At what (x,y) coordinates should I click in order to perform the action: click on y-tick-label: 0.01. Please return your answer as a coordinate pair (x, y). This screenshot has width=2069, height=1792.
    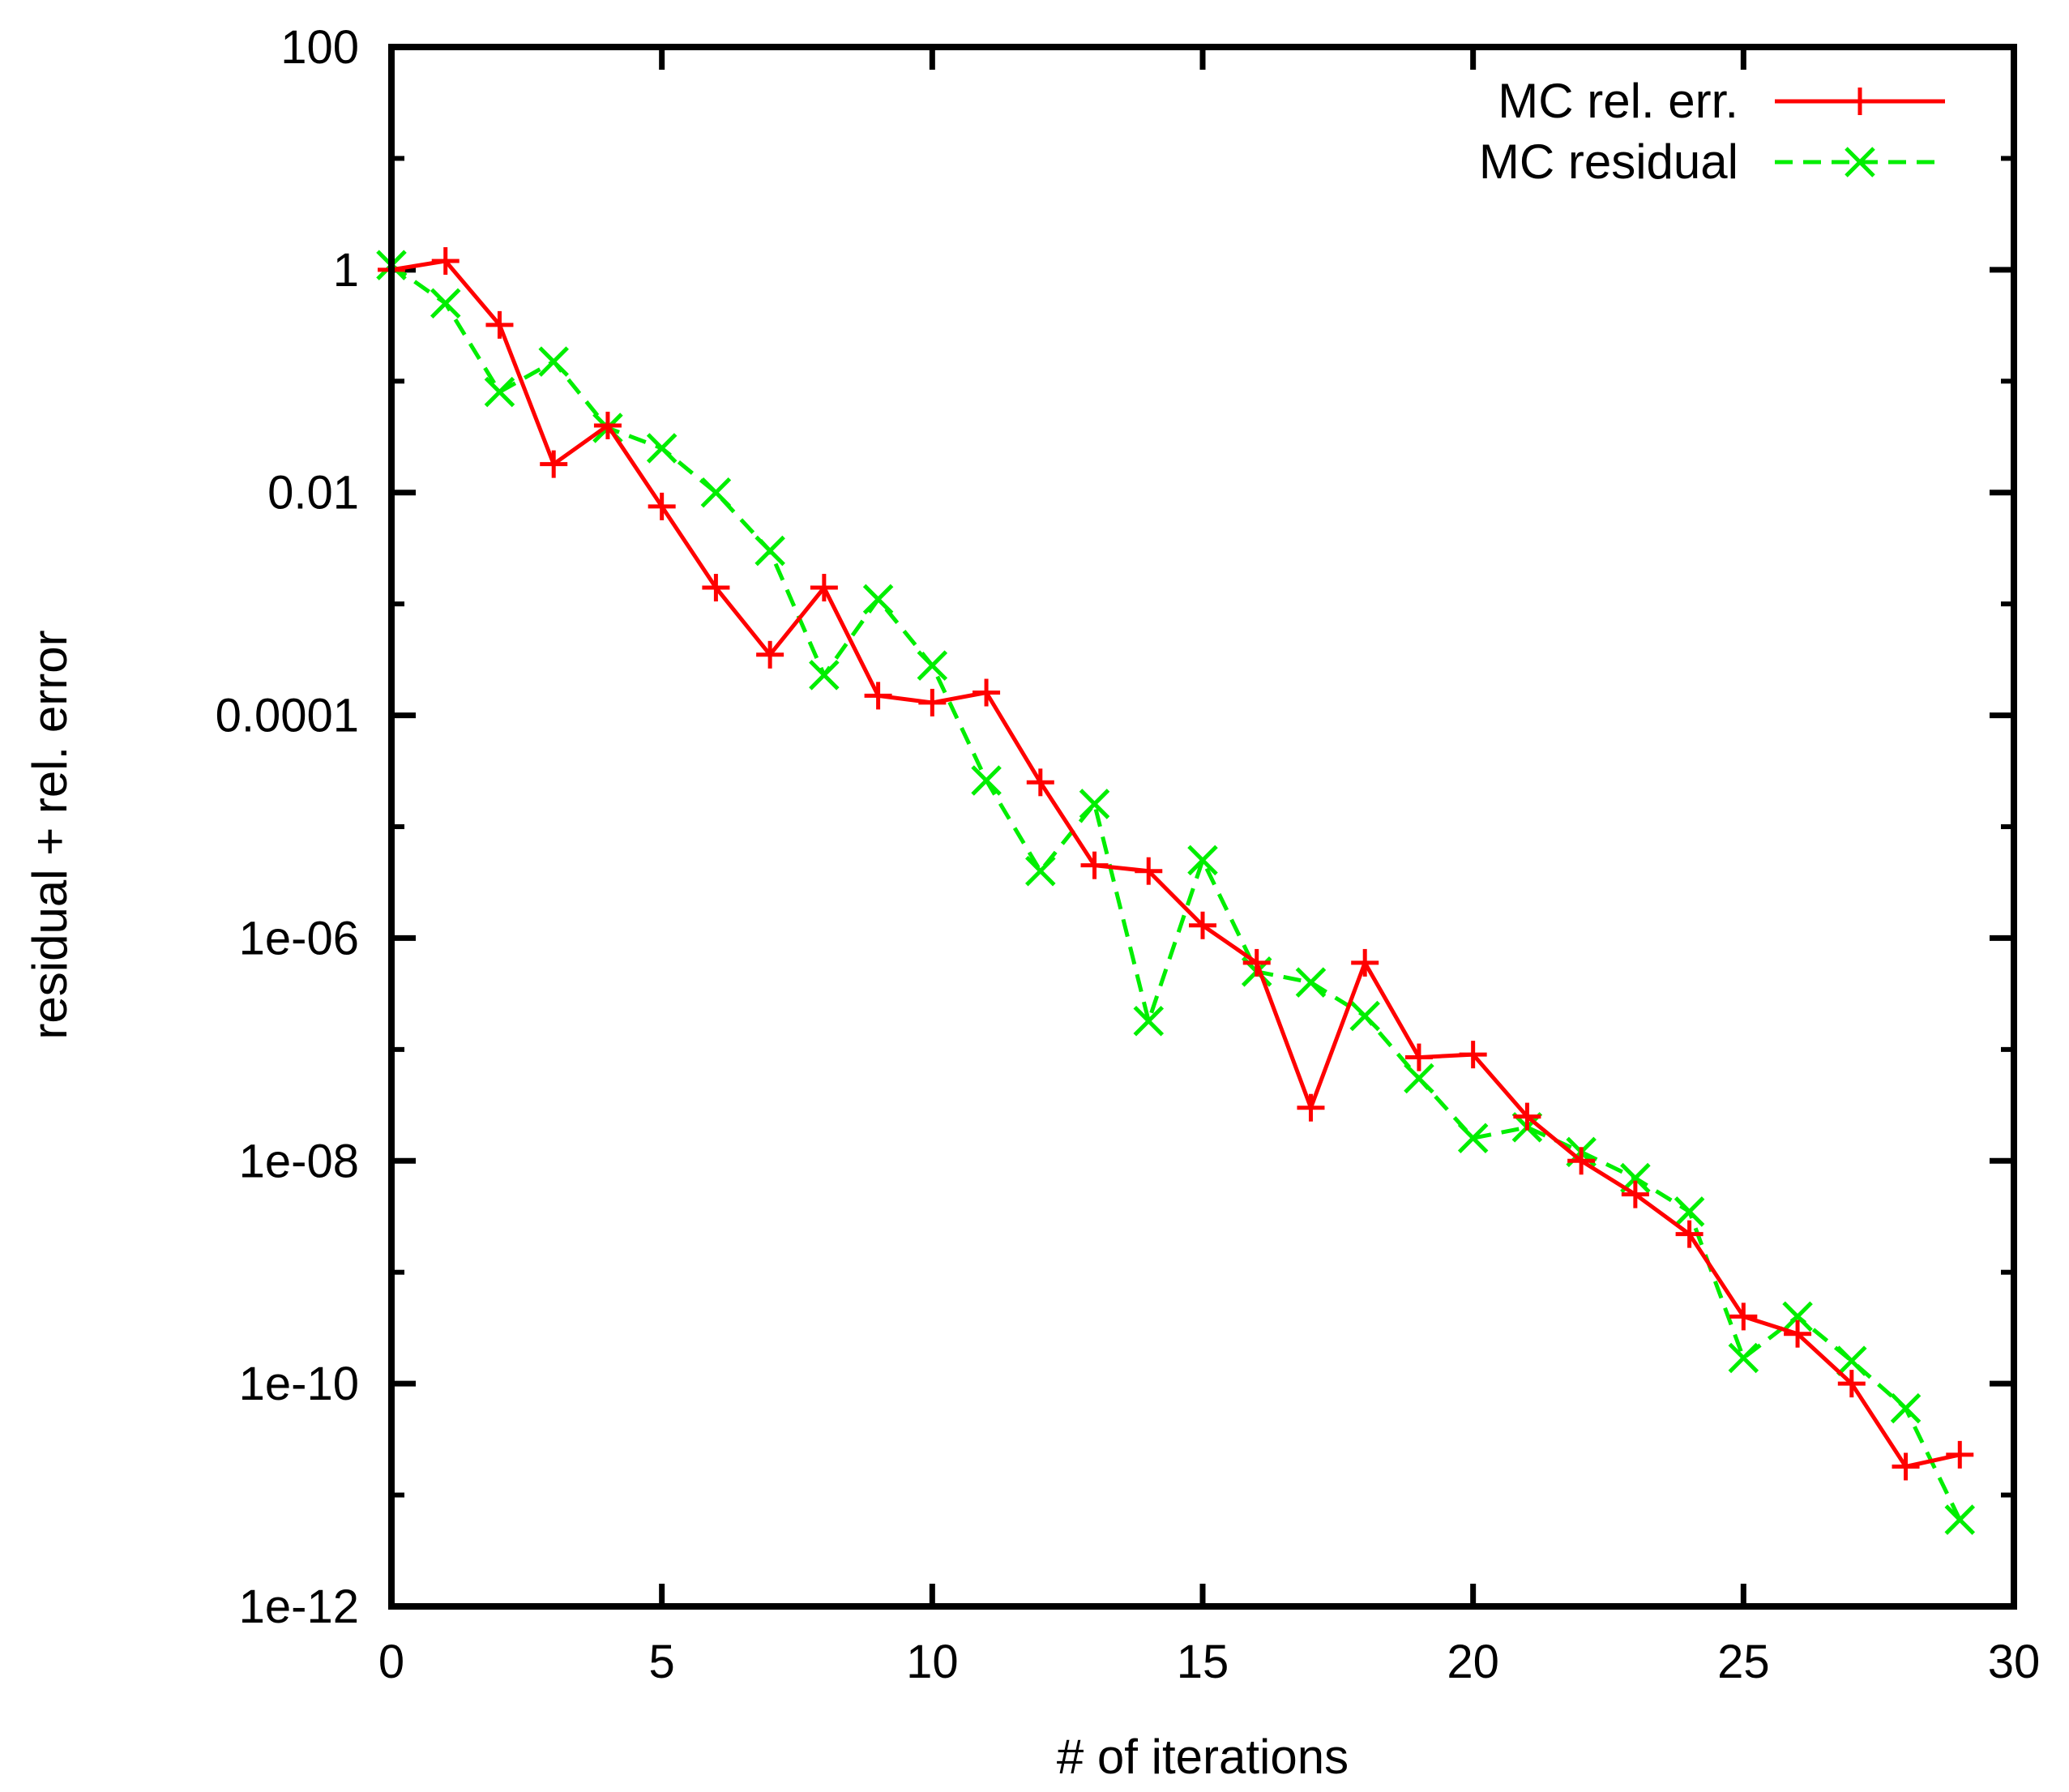
    Looking at the image, I should click on (313, 493).